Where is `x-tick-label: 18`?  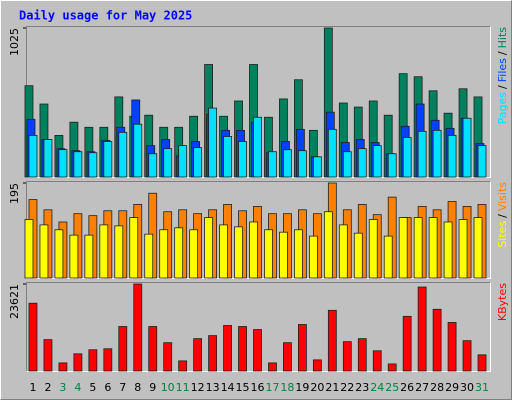 x-tick-label: 18 is located at coordinates (287, 387).